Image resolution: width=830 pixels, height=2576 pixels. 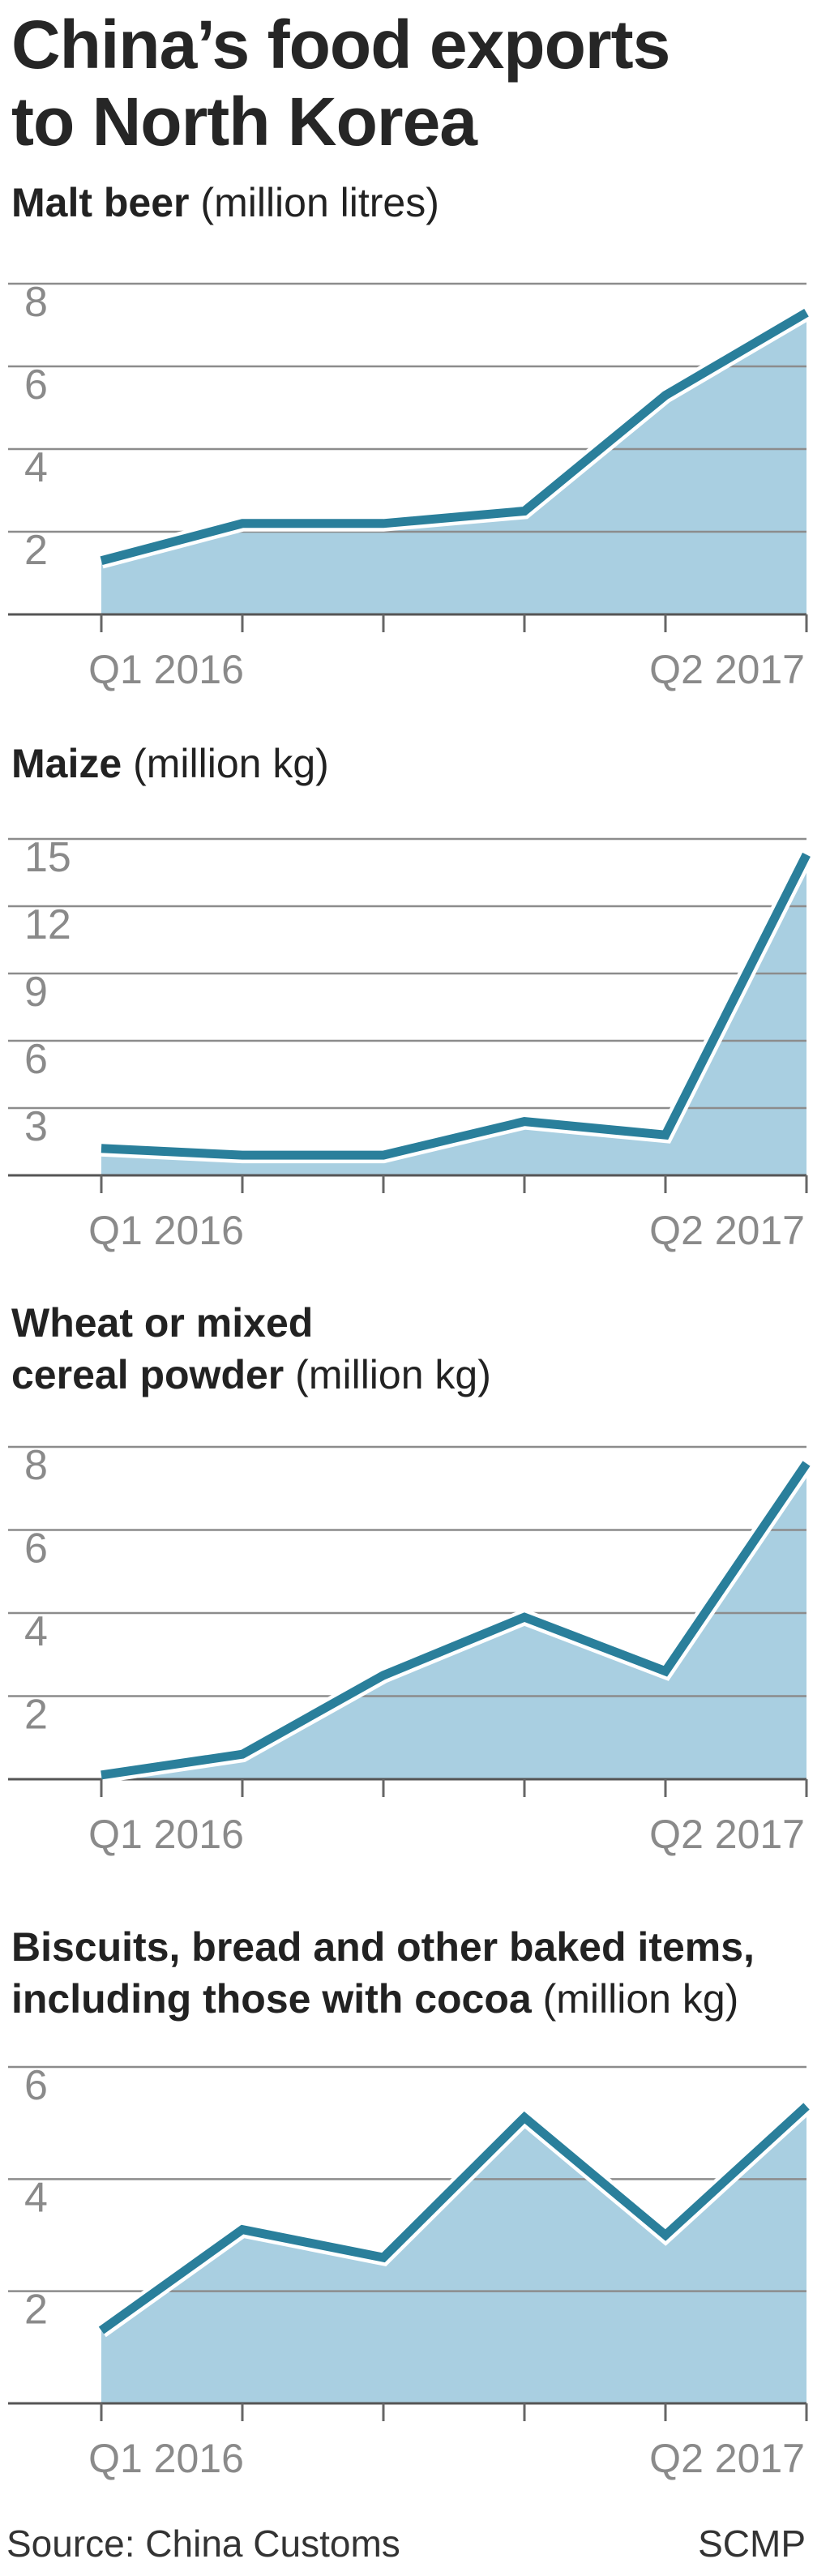 What do you see at coordinates (641, 1999) in the screenshot?
I see `chart-4-unit: (million kg)` at bounding box center [641, 1999].